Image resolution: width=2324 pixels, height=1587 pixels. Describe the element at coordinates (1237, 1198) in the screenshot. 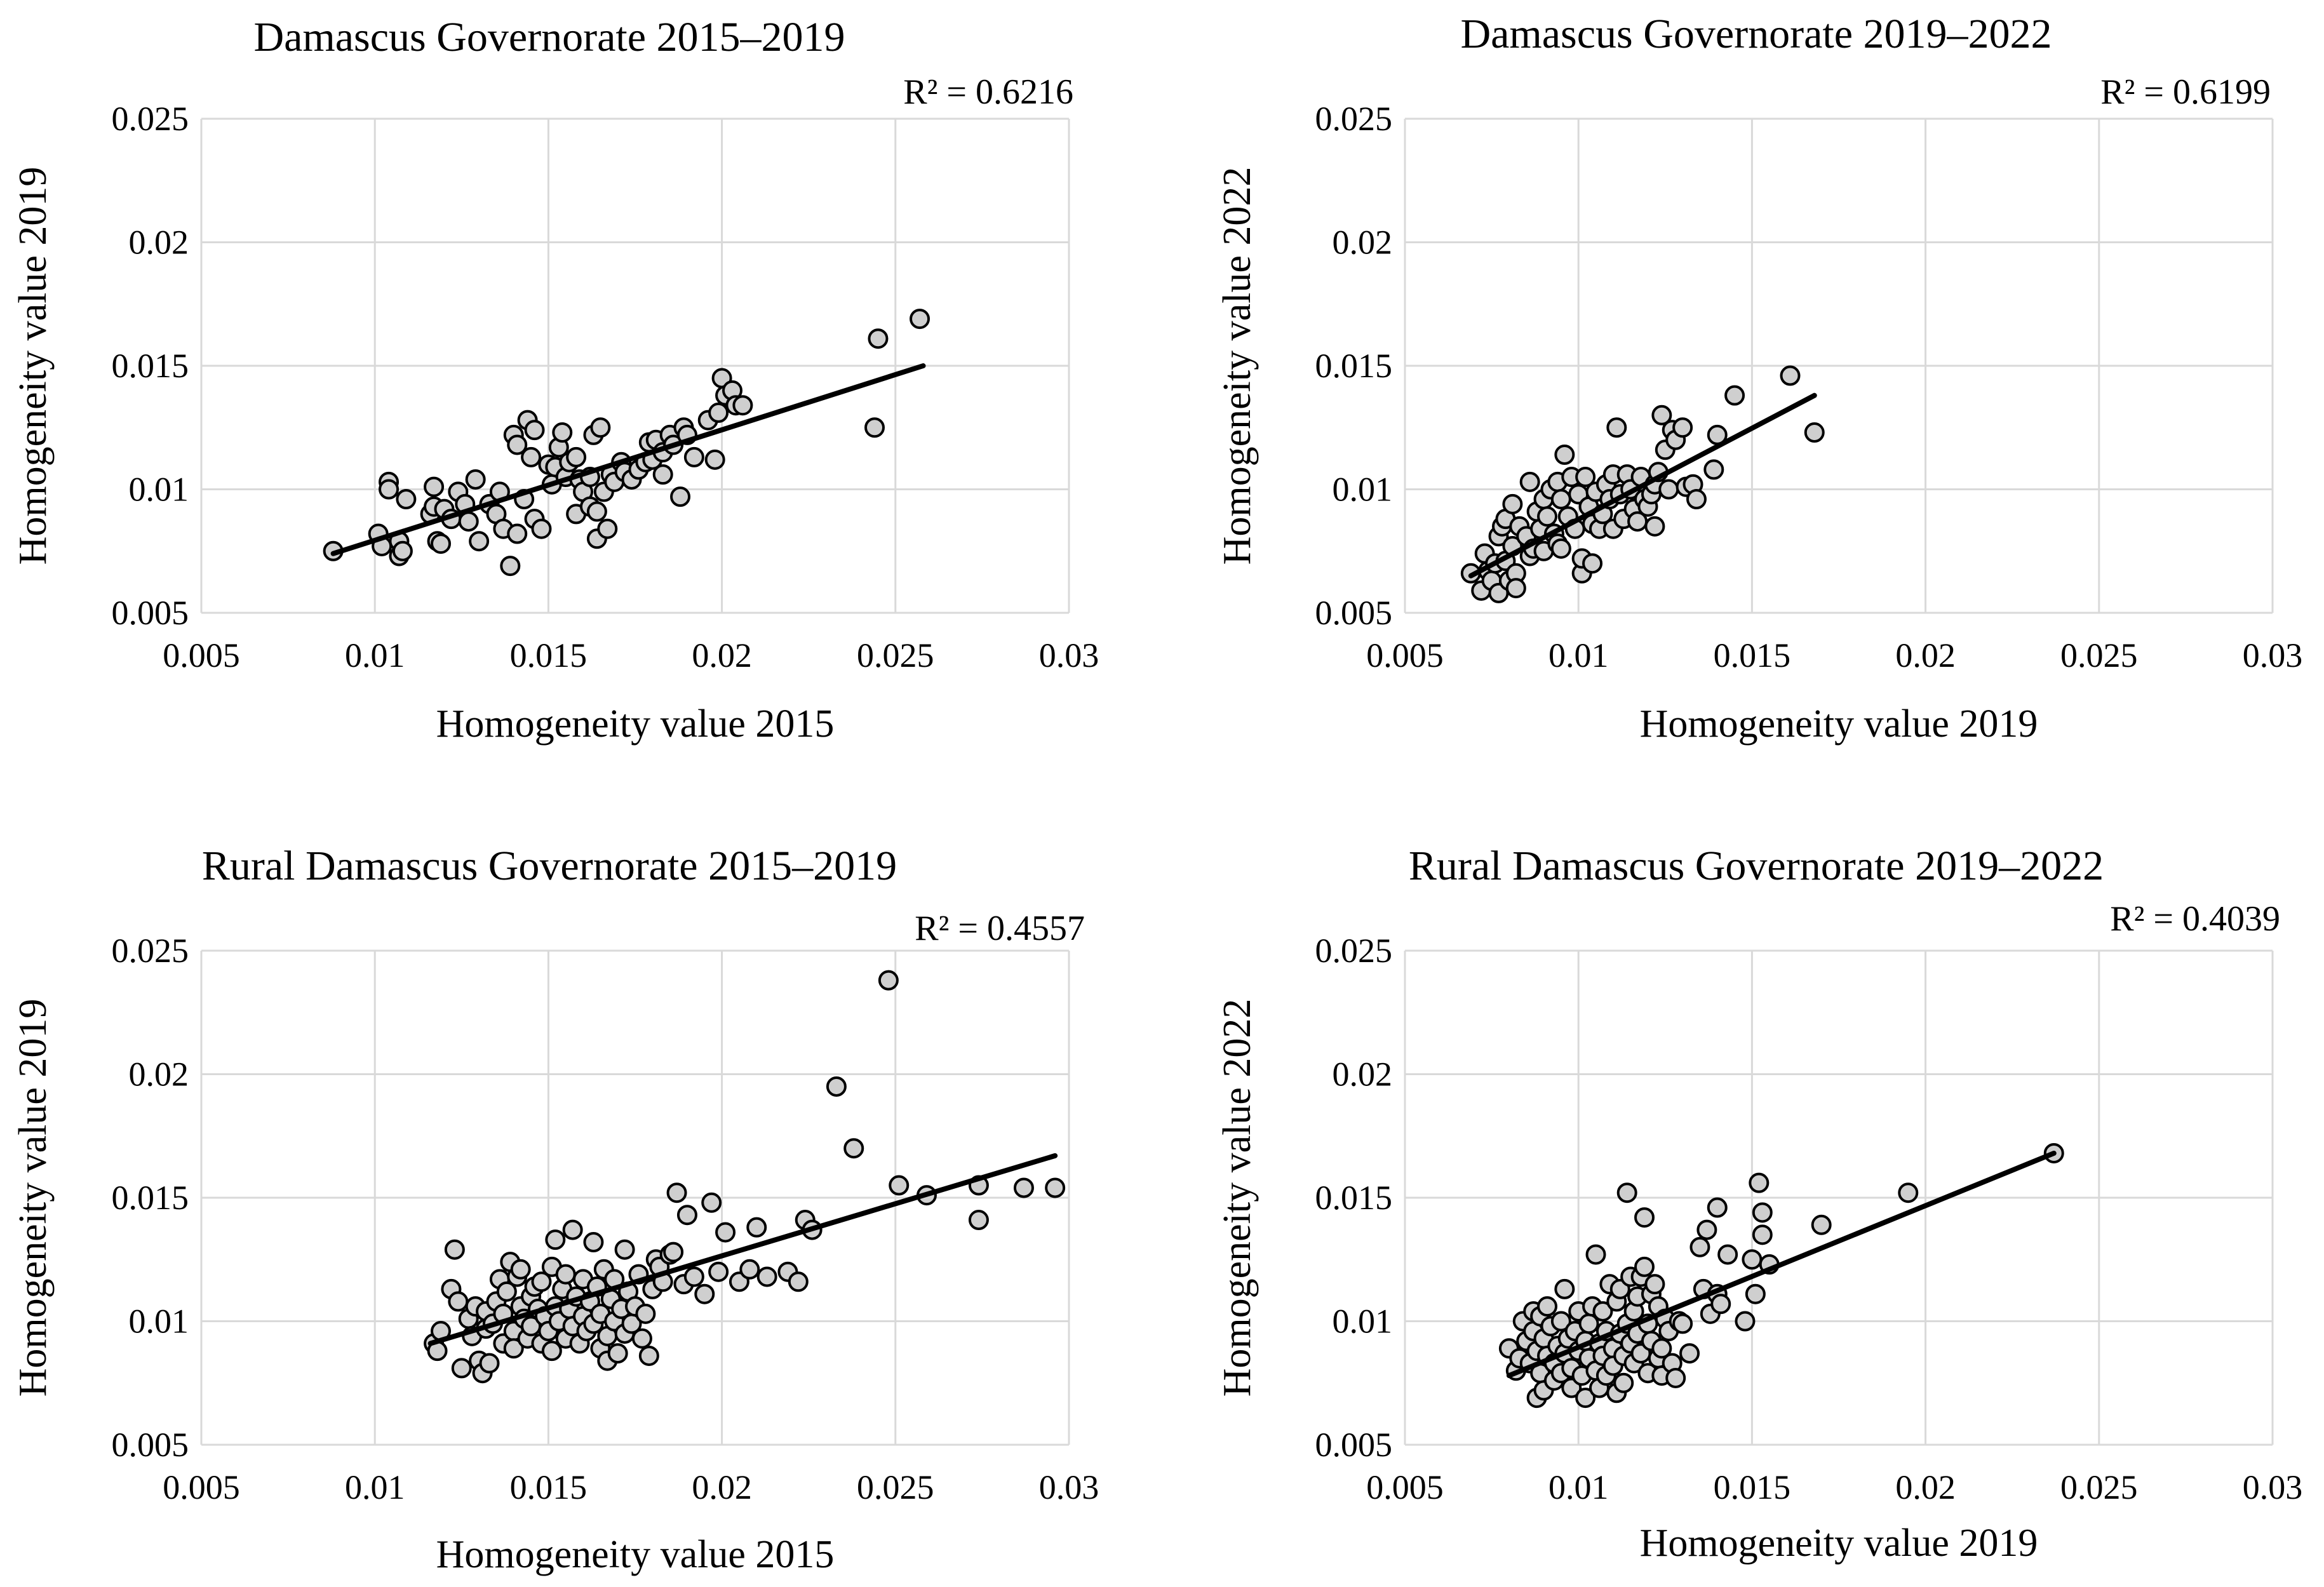

I see `y-axis-label: Homogeneity value 2022` at that location.